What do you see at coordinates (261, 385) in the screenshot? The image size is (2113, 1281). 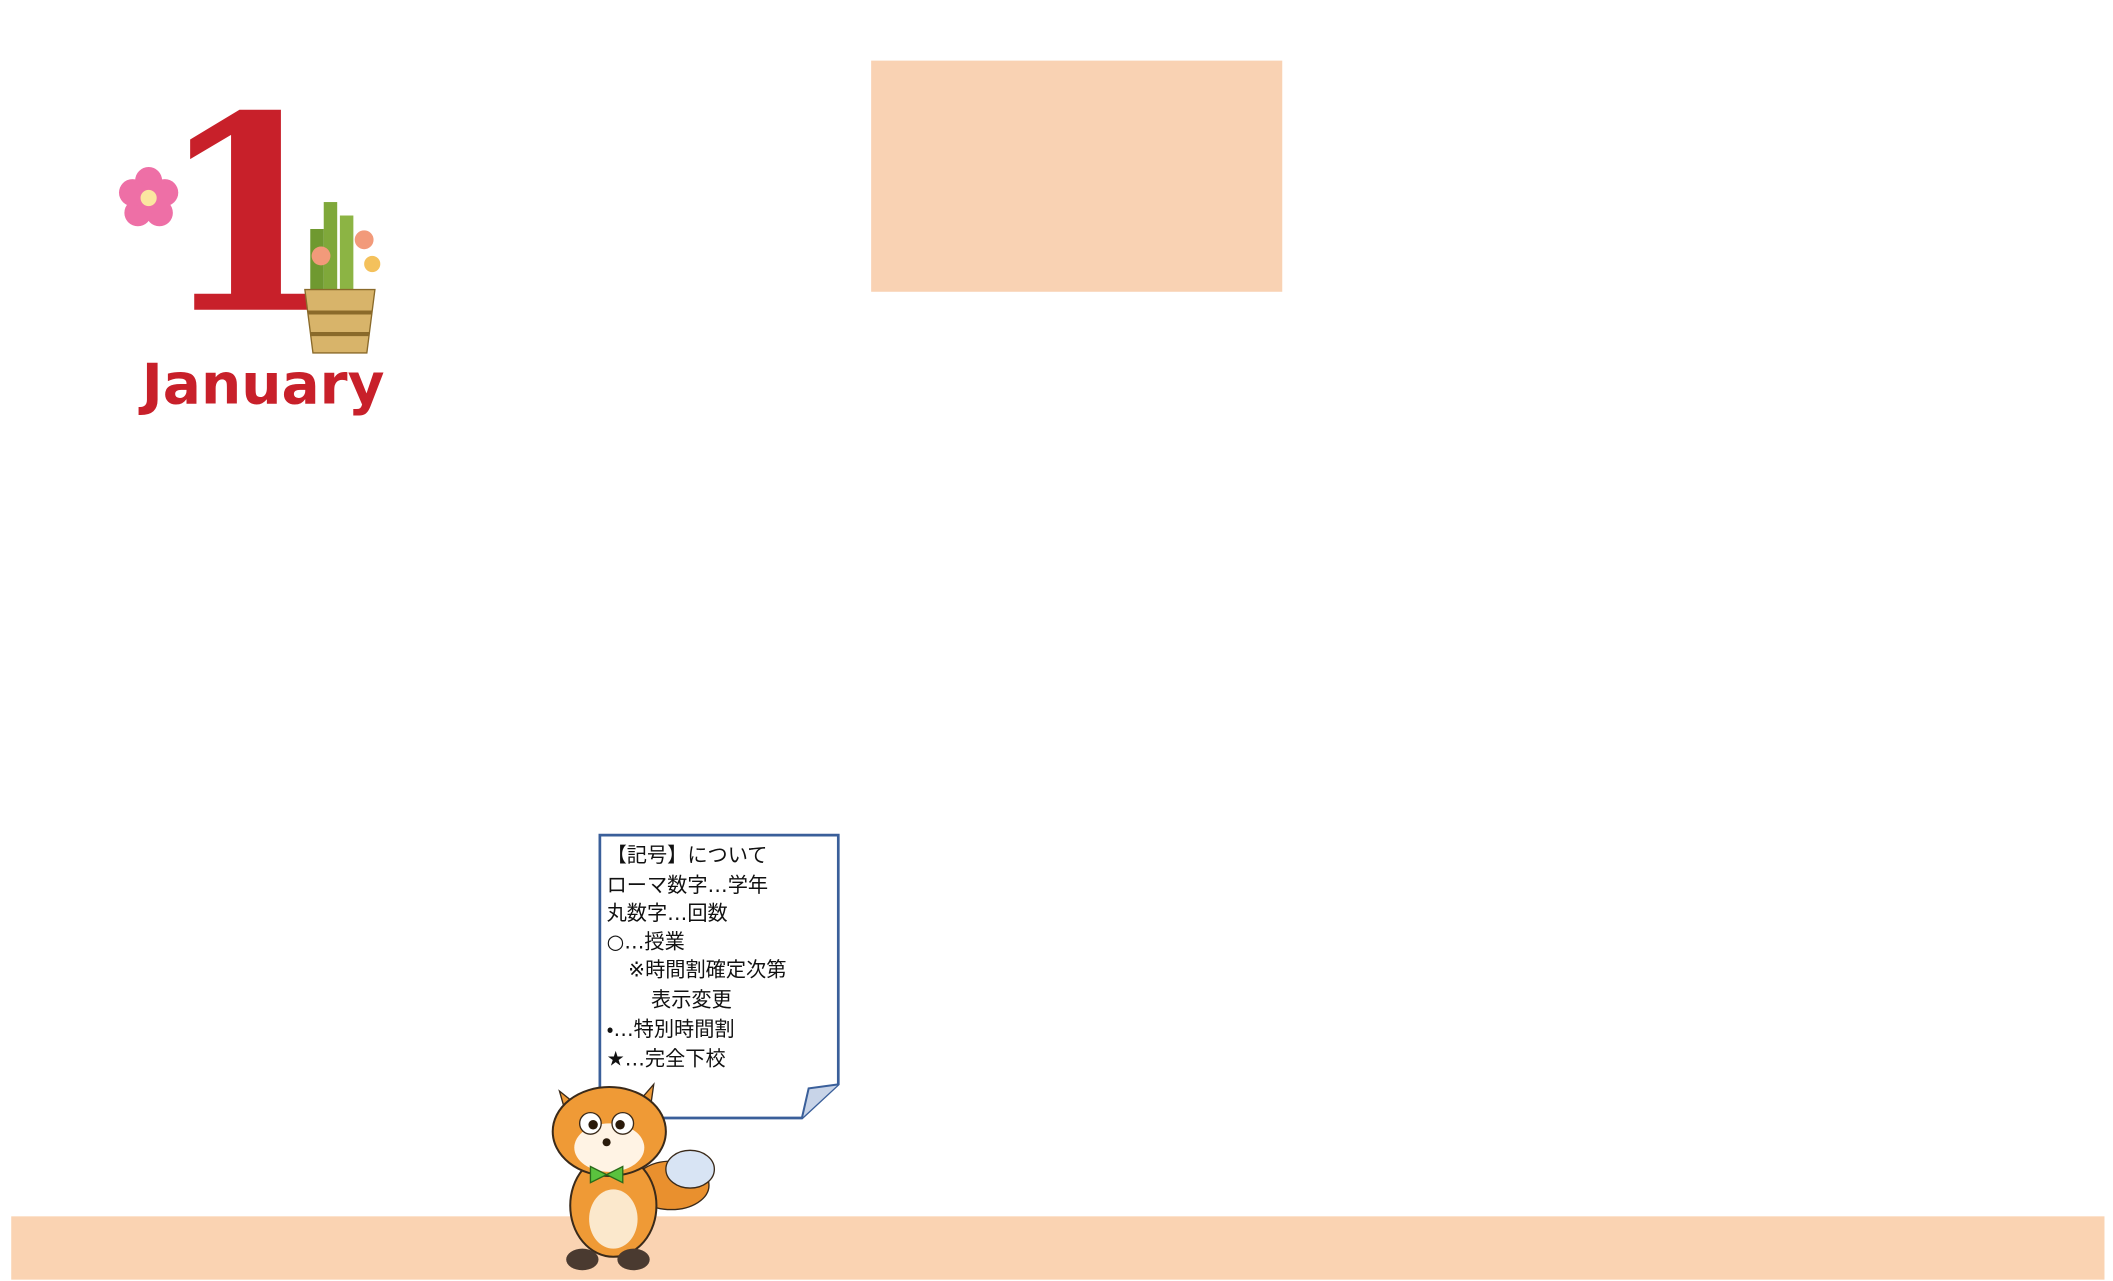 I see `month-name: January` at bounding box center [261, 385].